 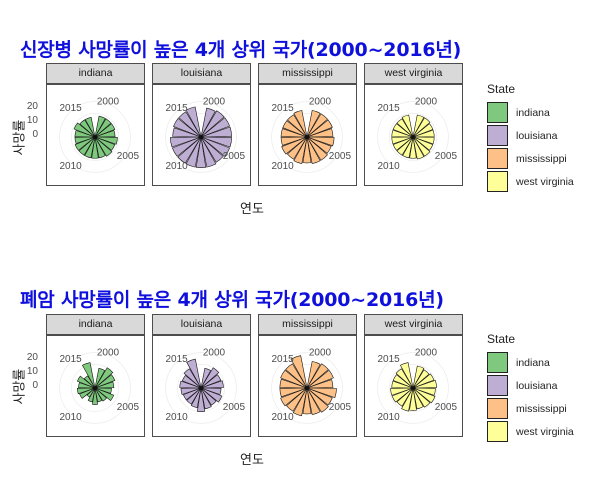 What do you see at coordinates (232, 300) in the screenshot?
I see `chart-title: 폐암 사망률이 높은 4개 상위 국가(2000~2016년)` at bounding box center [232, 300].